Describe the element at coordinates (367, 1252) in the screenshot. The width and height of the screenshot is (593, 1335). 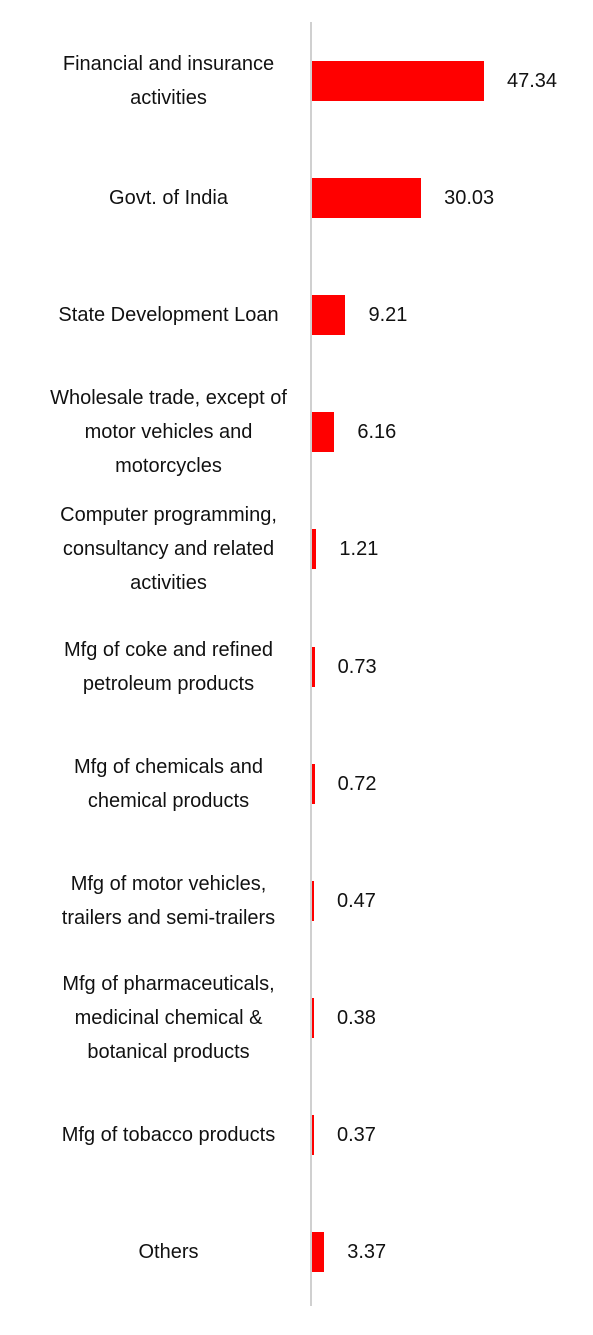
I see `value-label: 3.37` at that location.